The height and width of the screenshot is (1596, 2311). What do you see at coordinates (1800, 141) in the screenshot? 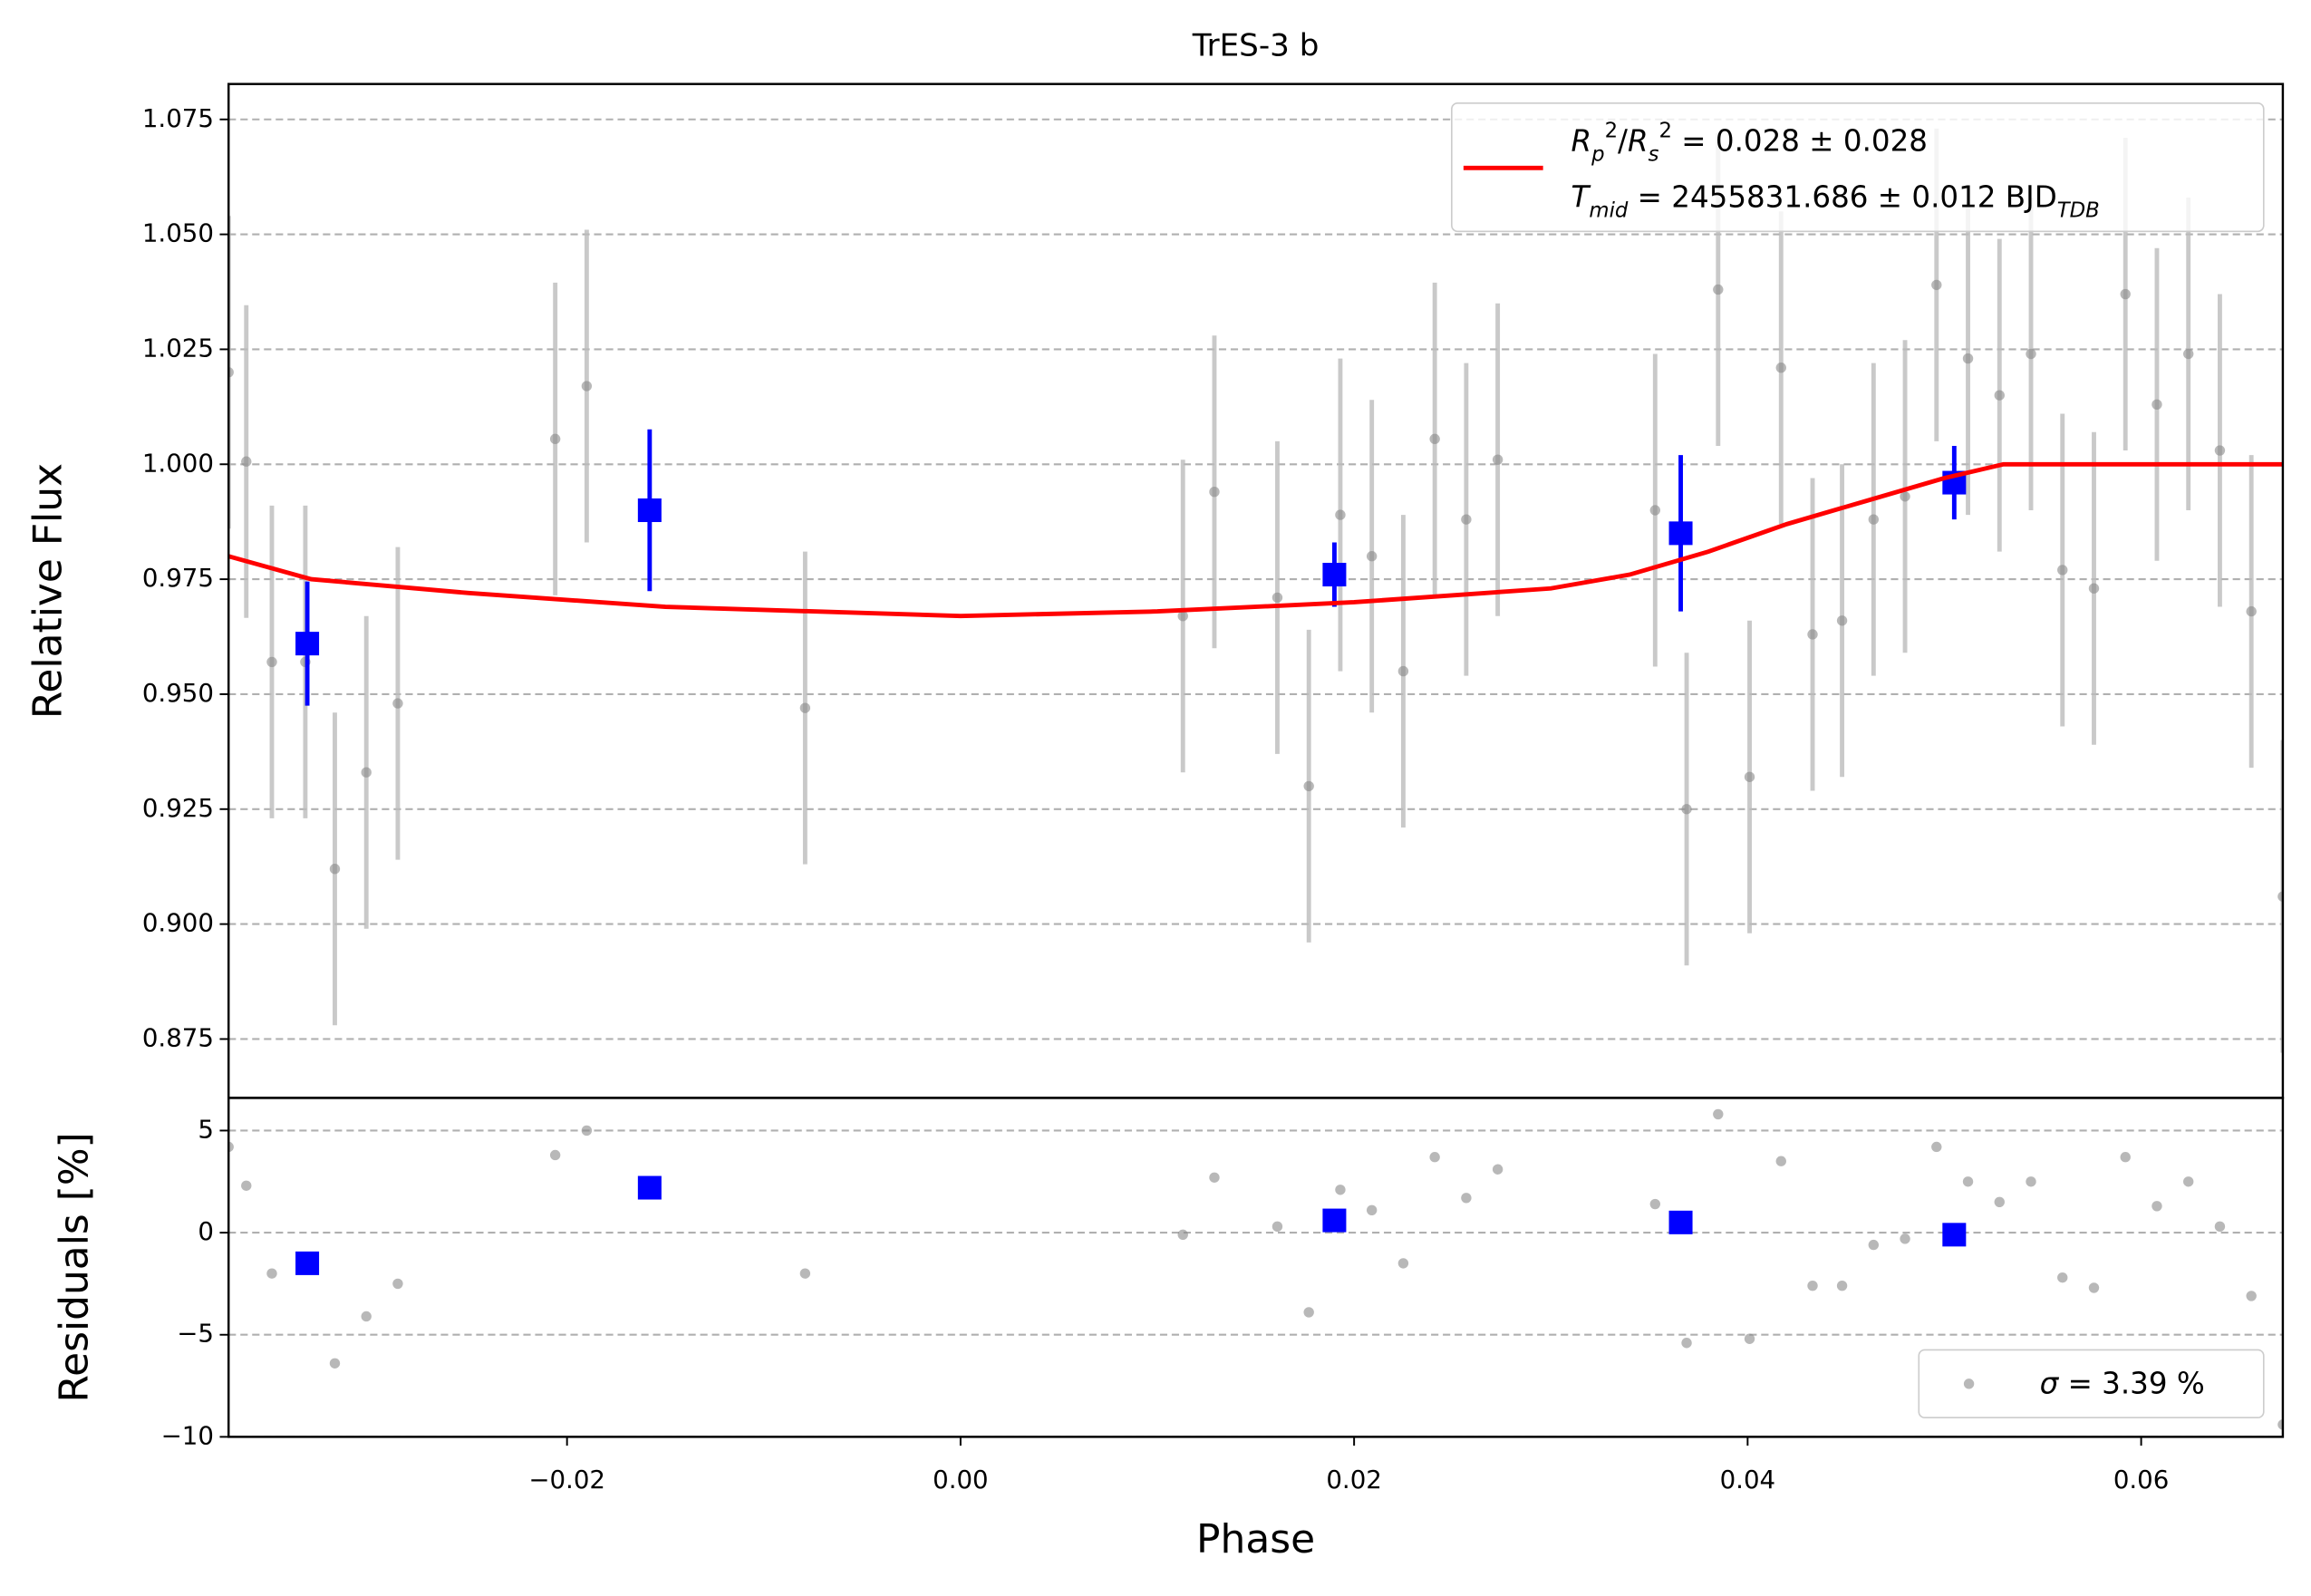
I see `legend-text-part: = 0.028 ± 0.028` at bounding box center [1800, 141].